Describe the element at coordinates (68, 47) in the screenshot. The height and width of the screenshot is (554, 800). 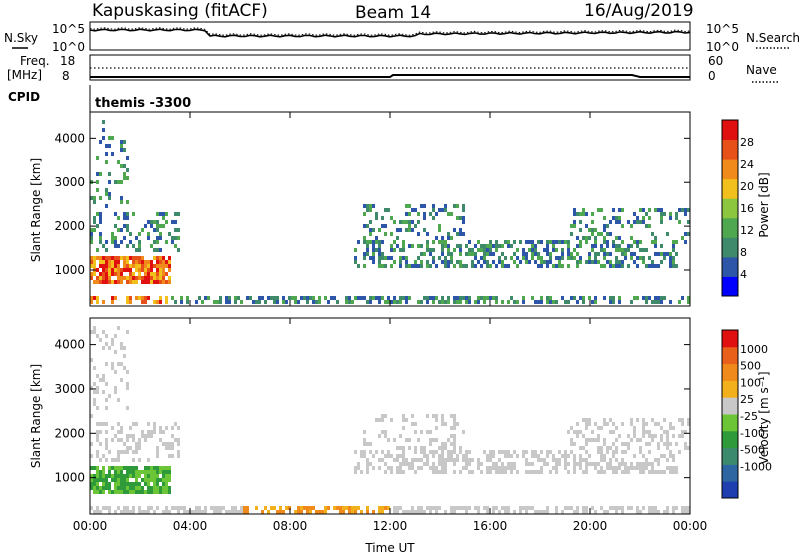
I see `noise-tick-bottom-left: 10^0` at that location.